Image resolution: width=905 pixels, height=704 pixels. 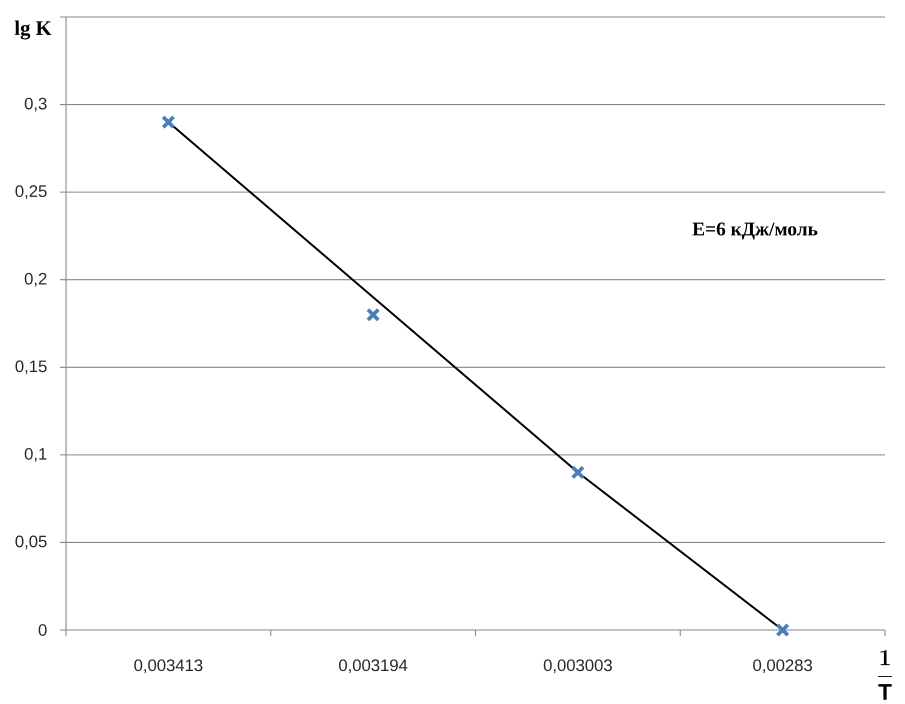 What do you see at coordinates (578, 666) in the screenshot?
I see `x-tick-label: 0,003003` at bounding box center [578, 666].